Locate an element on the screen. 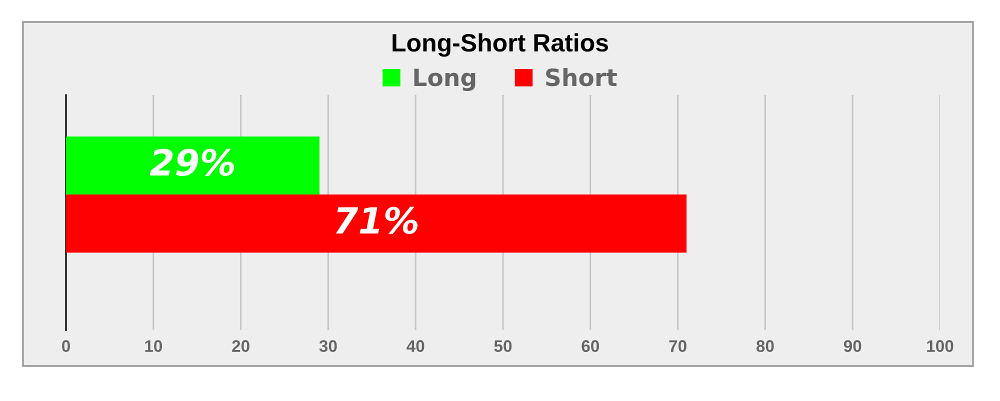 Image resolution: width=1000 pixels, height=401 pixels. x-tick-label: 10 is located at coordinates (153, 346).